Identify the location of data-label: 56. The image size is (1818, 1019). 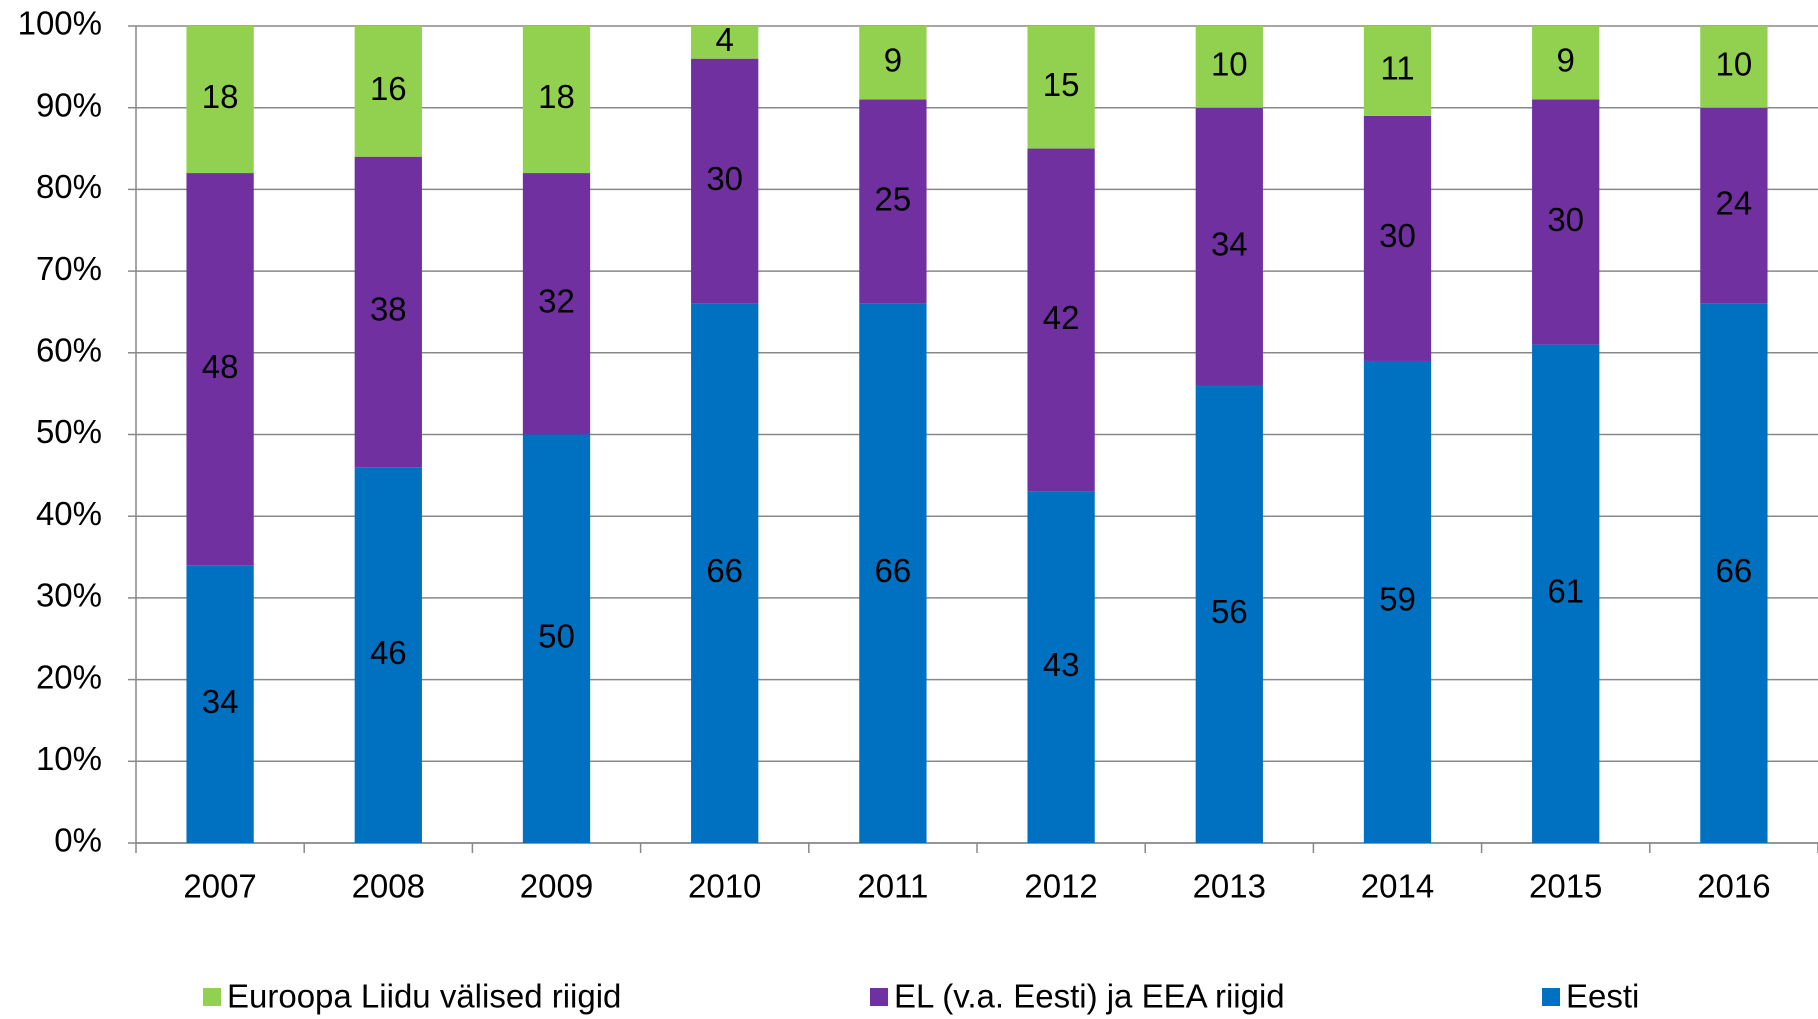
(1229, 611).